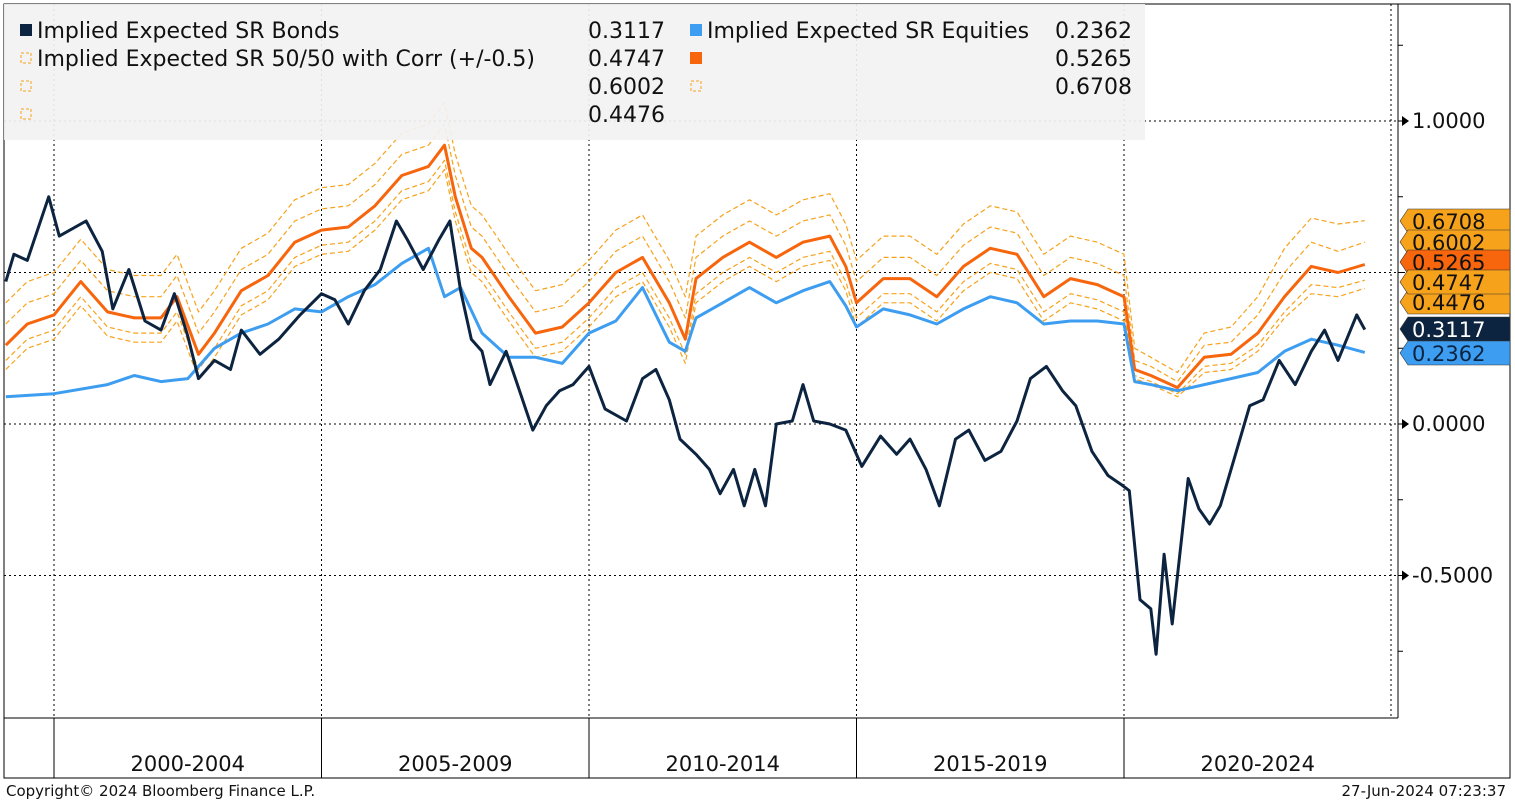 The height and width of the screenshot is (805, 1515). I want to click on x-tick-label: 2015-2019, so click(990, 764).